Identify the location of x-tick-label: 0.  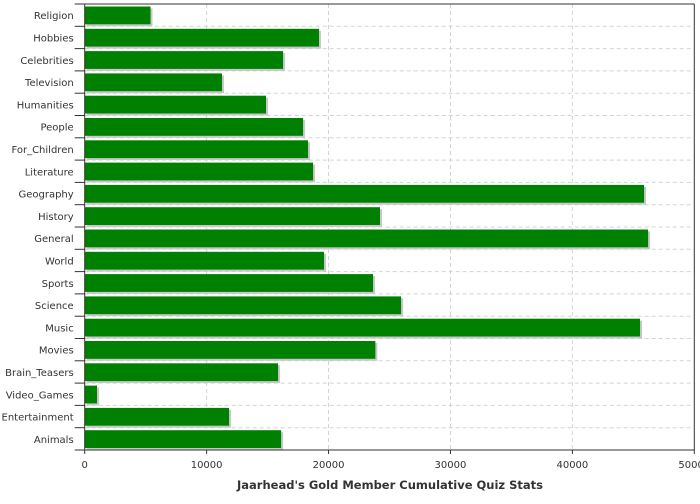
(85, 465).